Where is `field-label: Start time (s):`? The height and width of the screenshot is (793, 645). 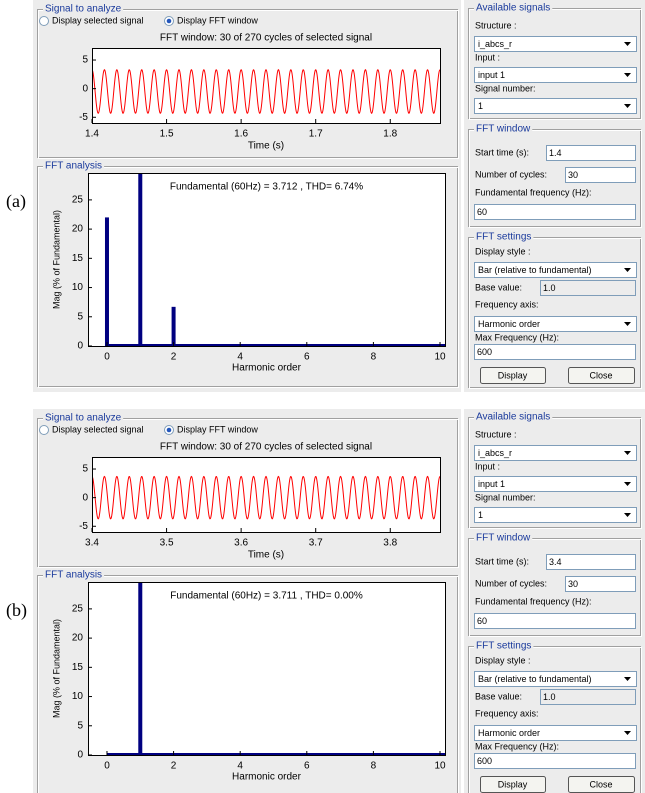 field-label: Start time (s): is located at coordinates (502, 152).